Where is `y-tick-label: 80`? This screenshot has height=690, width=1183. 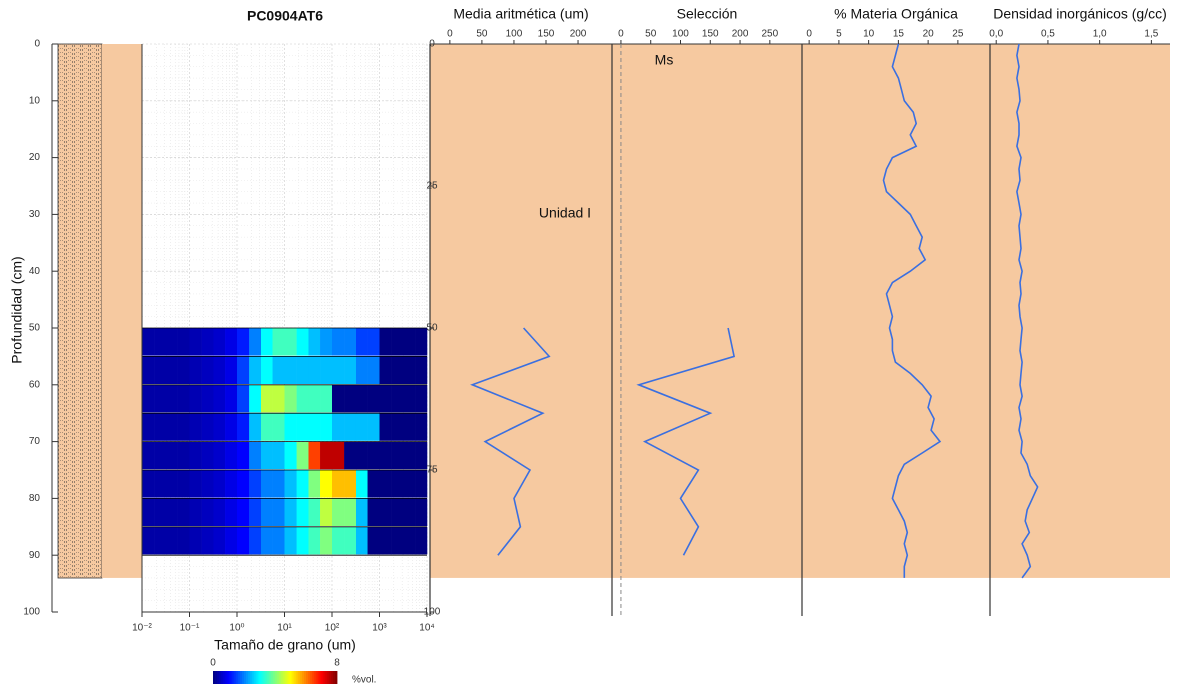
y-tick-label: 80 is located at coordinates (35, 498).